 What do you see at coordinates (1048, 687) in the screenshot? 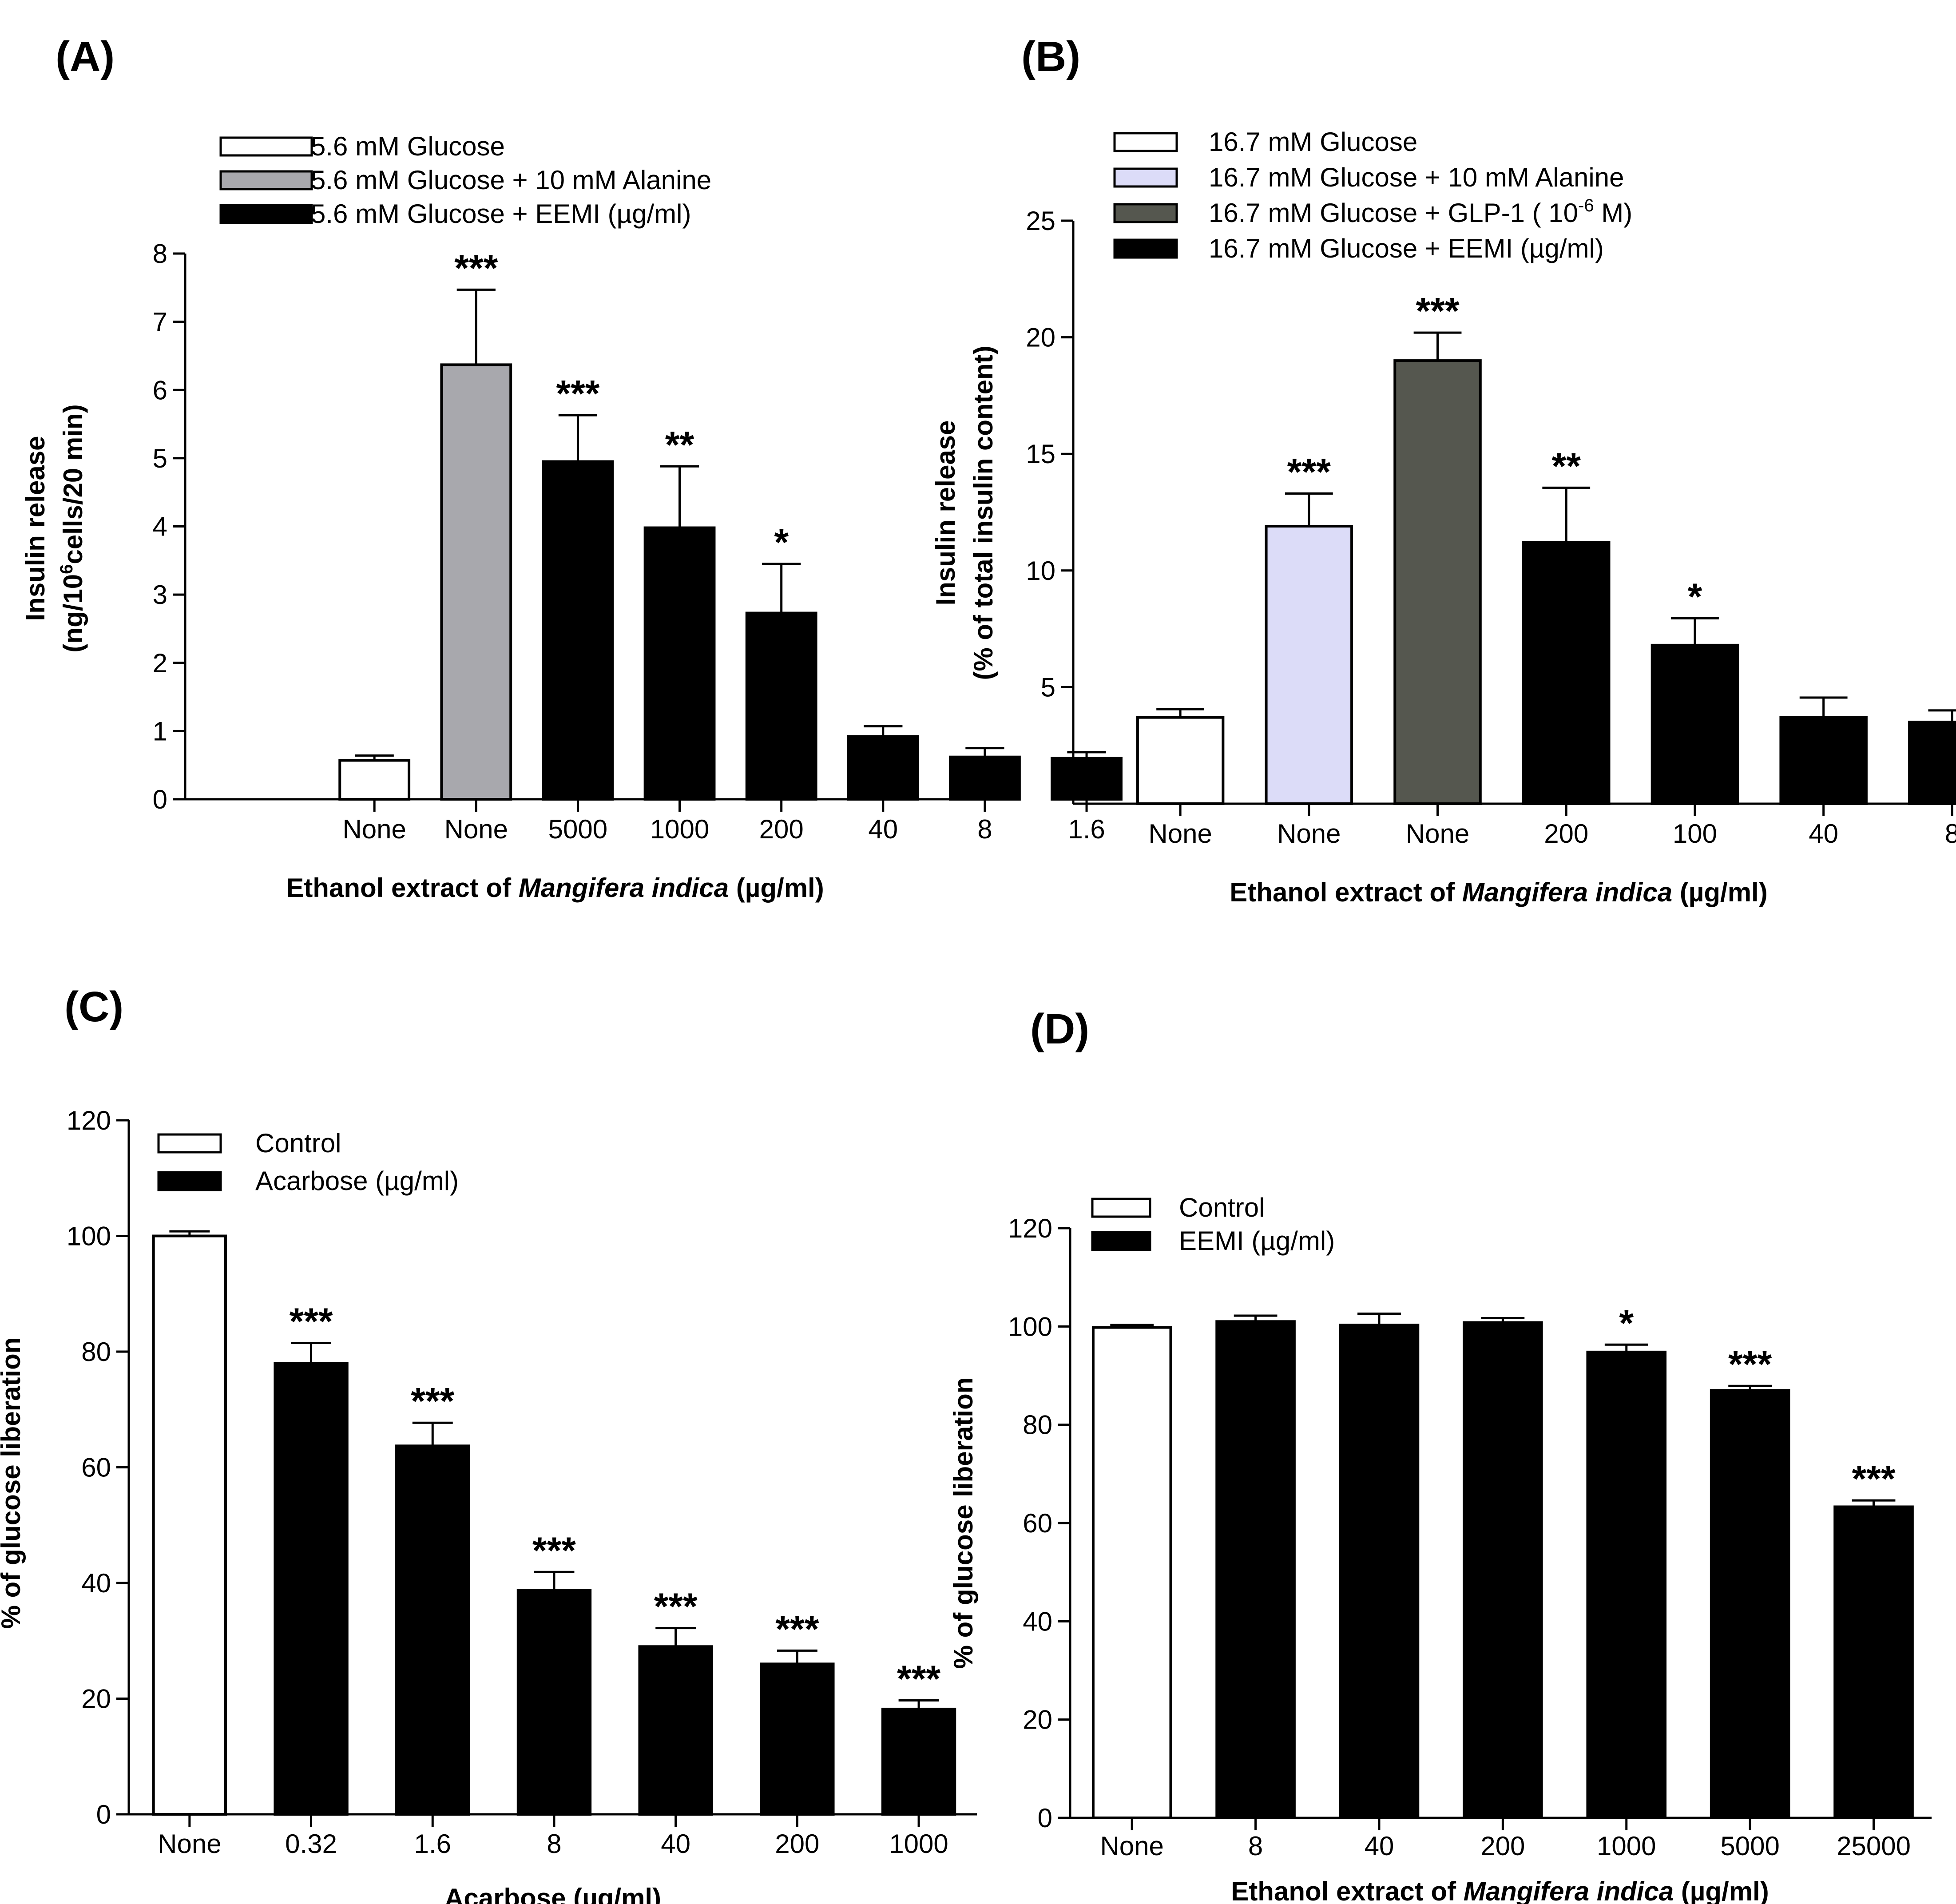
I see `y-tick-label: 5` at bounding box center [1048, 687].